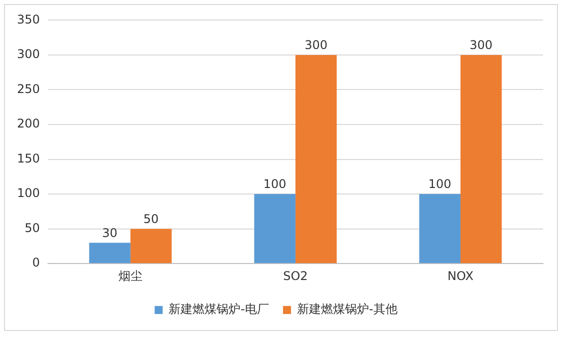 The width and height of the screenshot is (564, 337). I want to click on x-tick-label: NOX, so click(461, 275).